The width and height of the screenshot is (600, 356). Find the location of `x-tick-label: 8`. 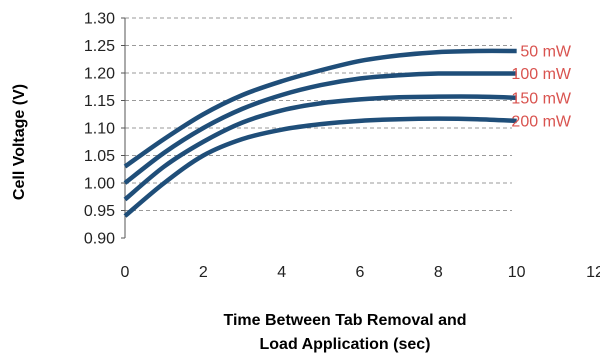

x-tick-label: 8 is located at coordinates (438, 272).